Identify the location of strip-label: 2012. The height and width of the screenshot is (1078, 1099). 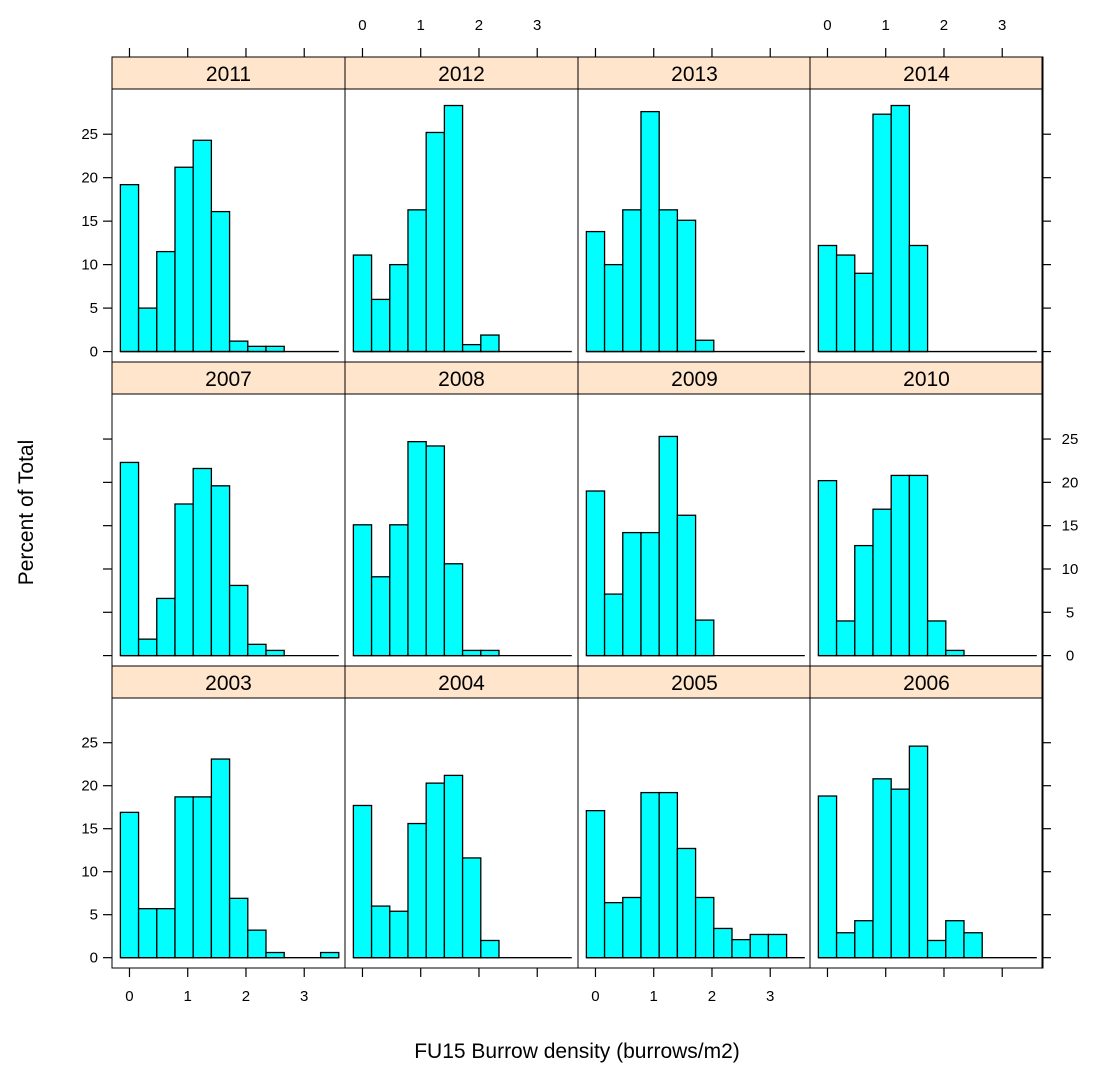
(461, 74).